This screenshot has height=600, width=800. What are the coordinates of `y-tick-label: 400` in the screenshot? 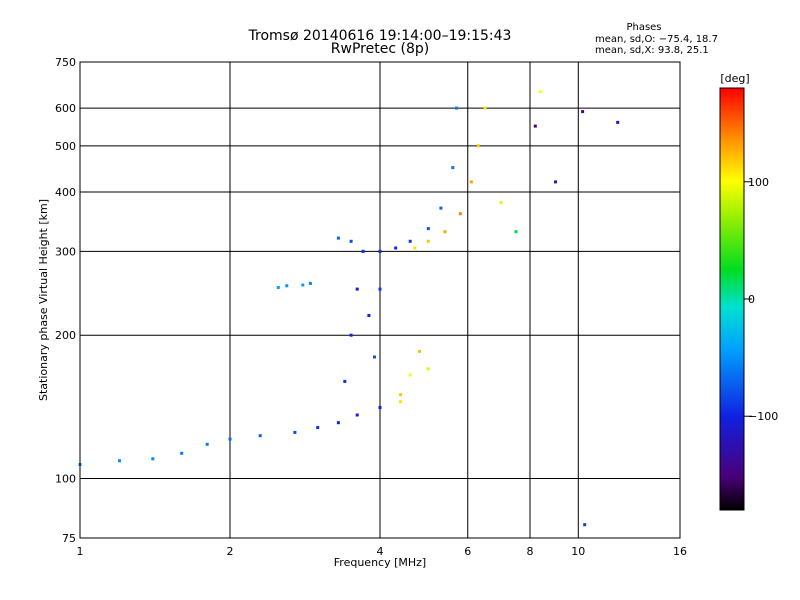 It's located at (65, 192).